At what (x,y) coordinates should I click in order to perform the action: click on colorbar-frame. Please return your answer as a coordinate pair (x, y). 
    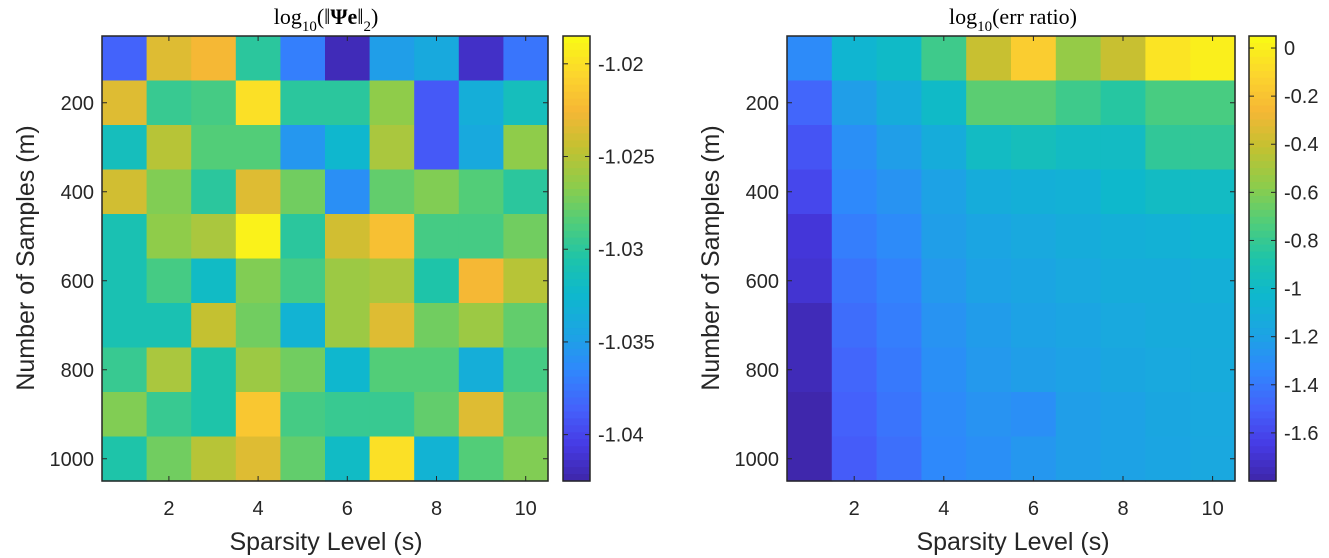
    Looking at the image, I should click on (1262, 258).